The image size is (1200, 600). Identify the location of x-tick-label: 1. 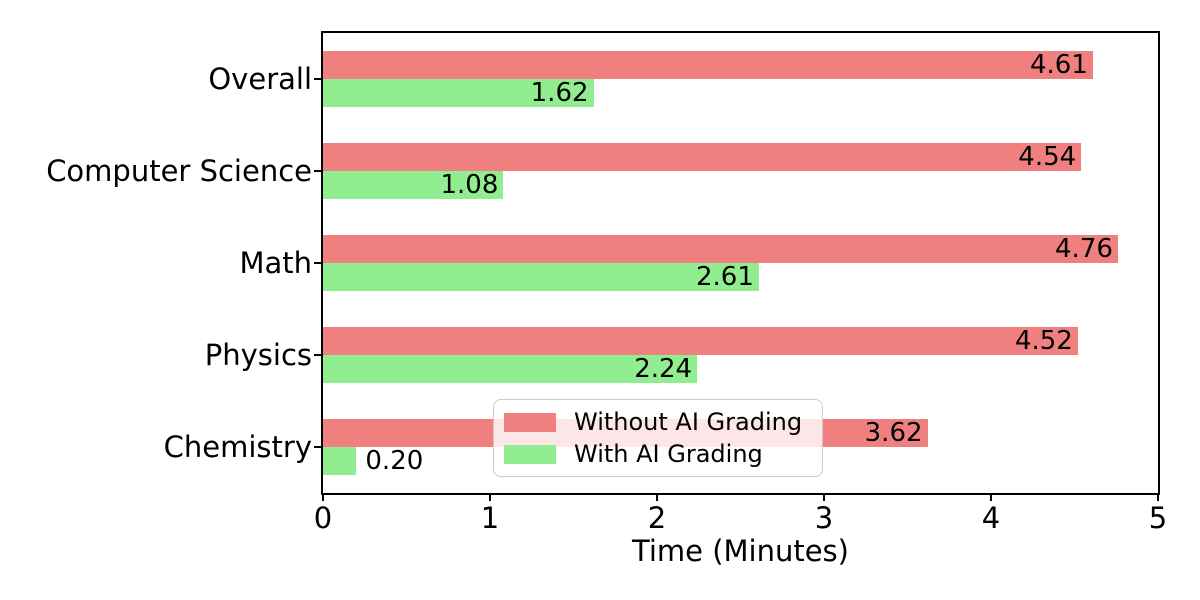
(490, 518).